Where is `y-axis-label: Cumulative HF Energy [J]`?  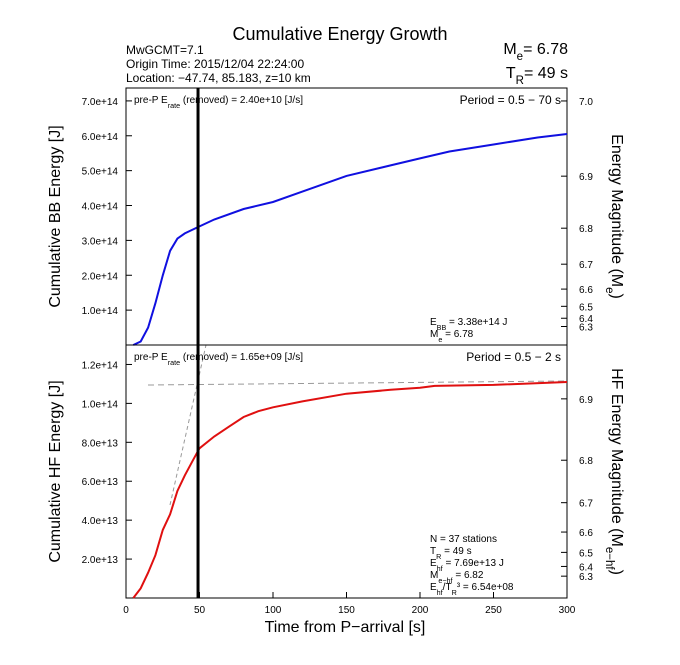
y-axis-label: Cumulative HF Energy [J] is located at coordinates (55, 471).